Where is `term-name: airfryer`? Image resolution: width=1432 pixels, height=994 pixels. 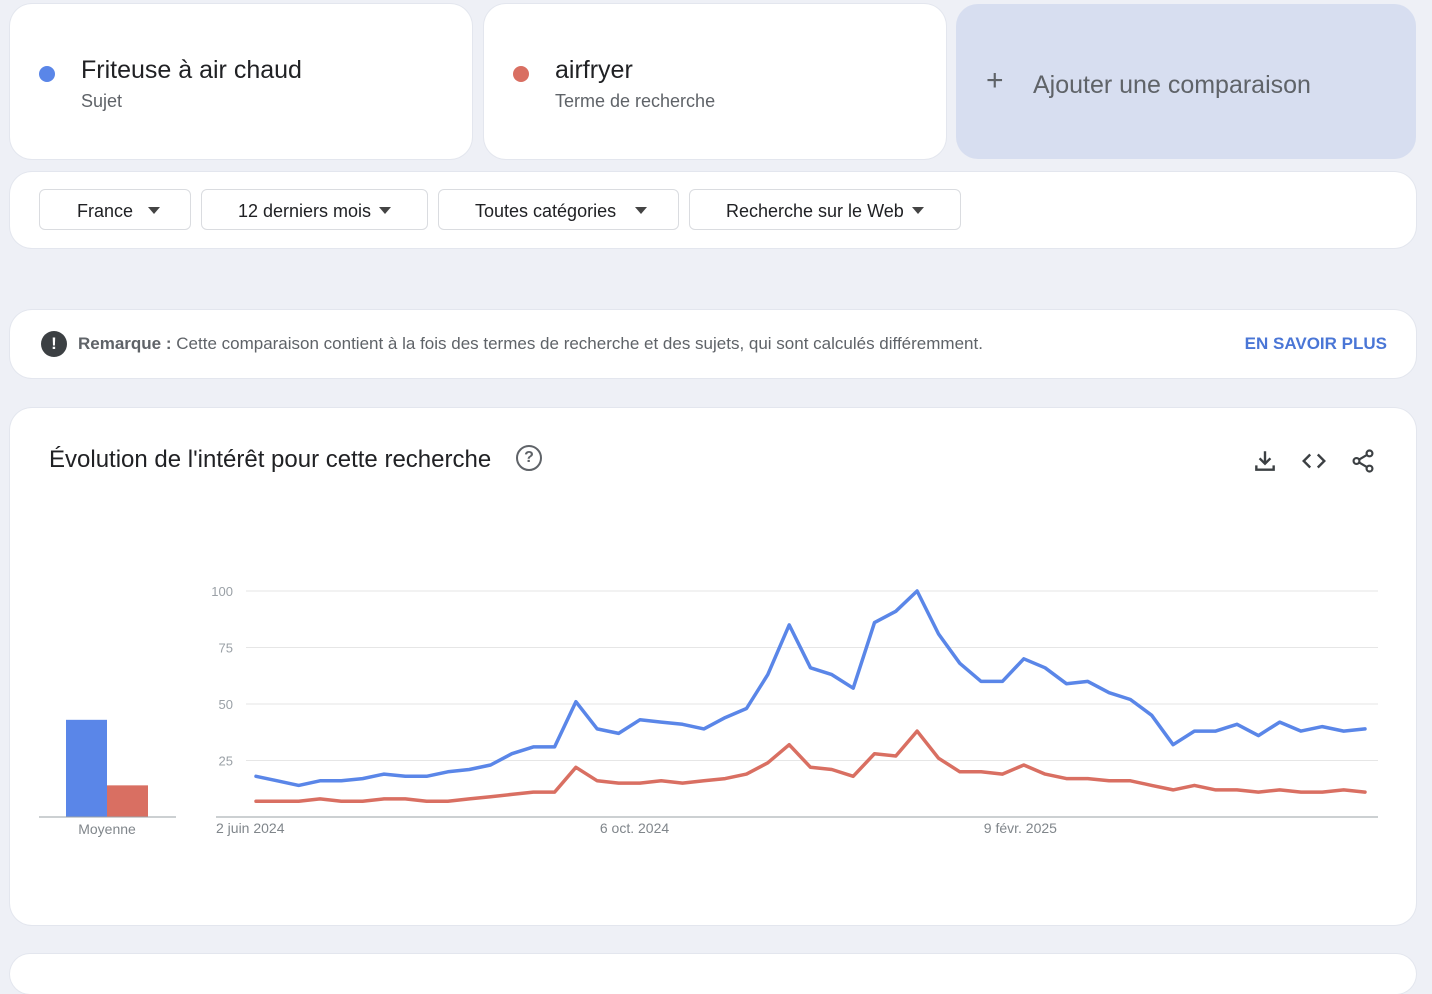
term-name: airfryer is located at coordinates (594, 70).